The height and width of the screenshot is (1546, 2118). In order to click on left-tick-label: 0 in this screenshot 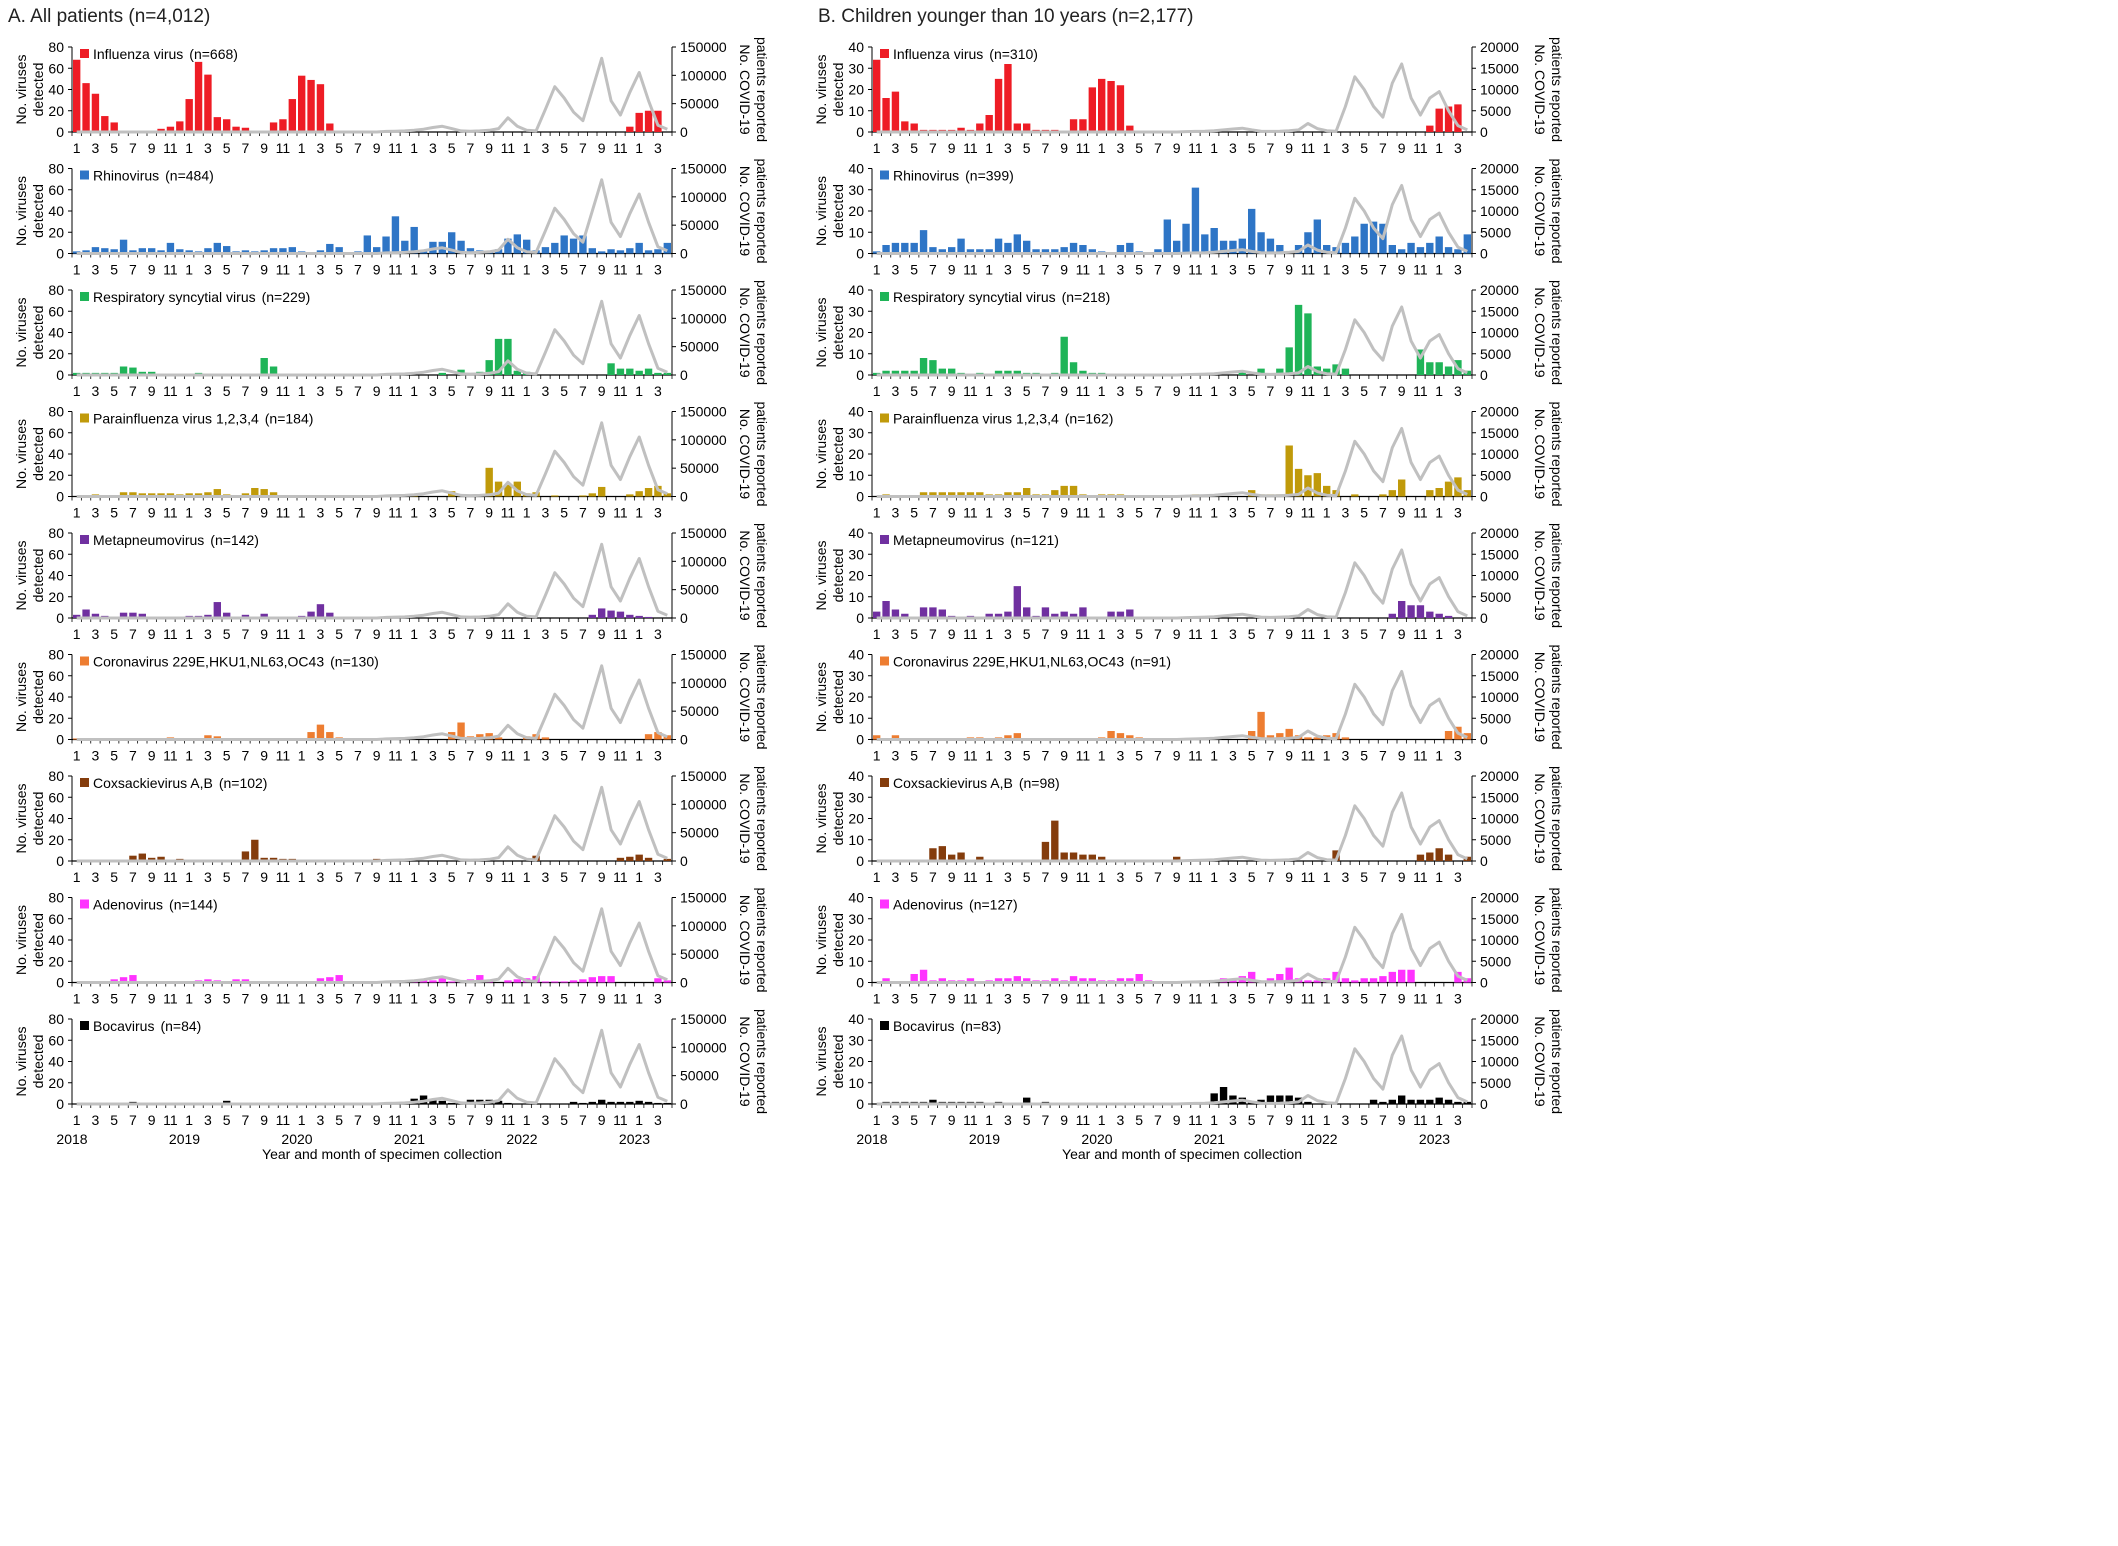, I will do `click(860, 1104)`.